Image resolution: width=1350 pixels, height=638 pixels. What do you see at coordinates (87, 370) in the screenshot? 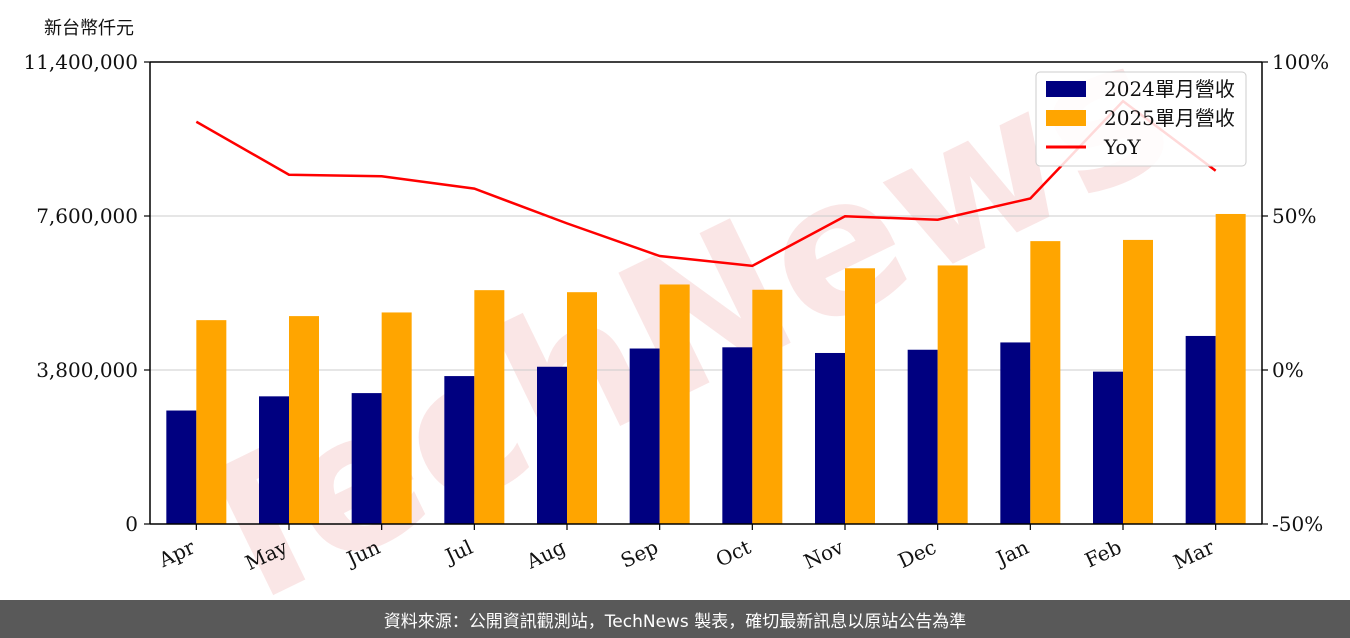
I see `y-tick-label: 3,800,000` at bounding box center [87, 370].